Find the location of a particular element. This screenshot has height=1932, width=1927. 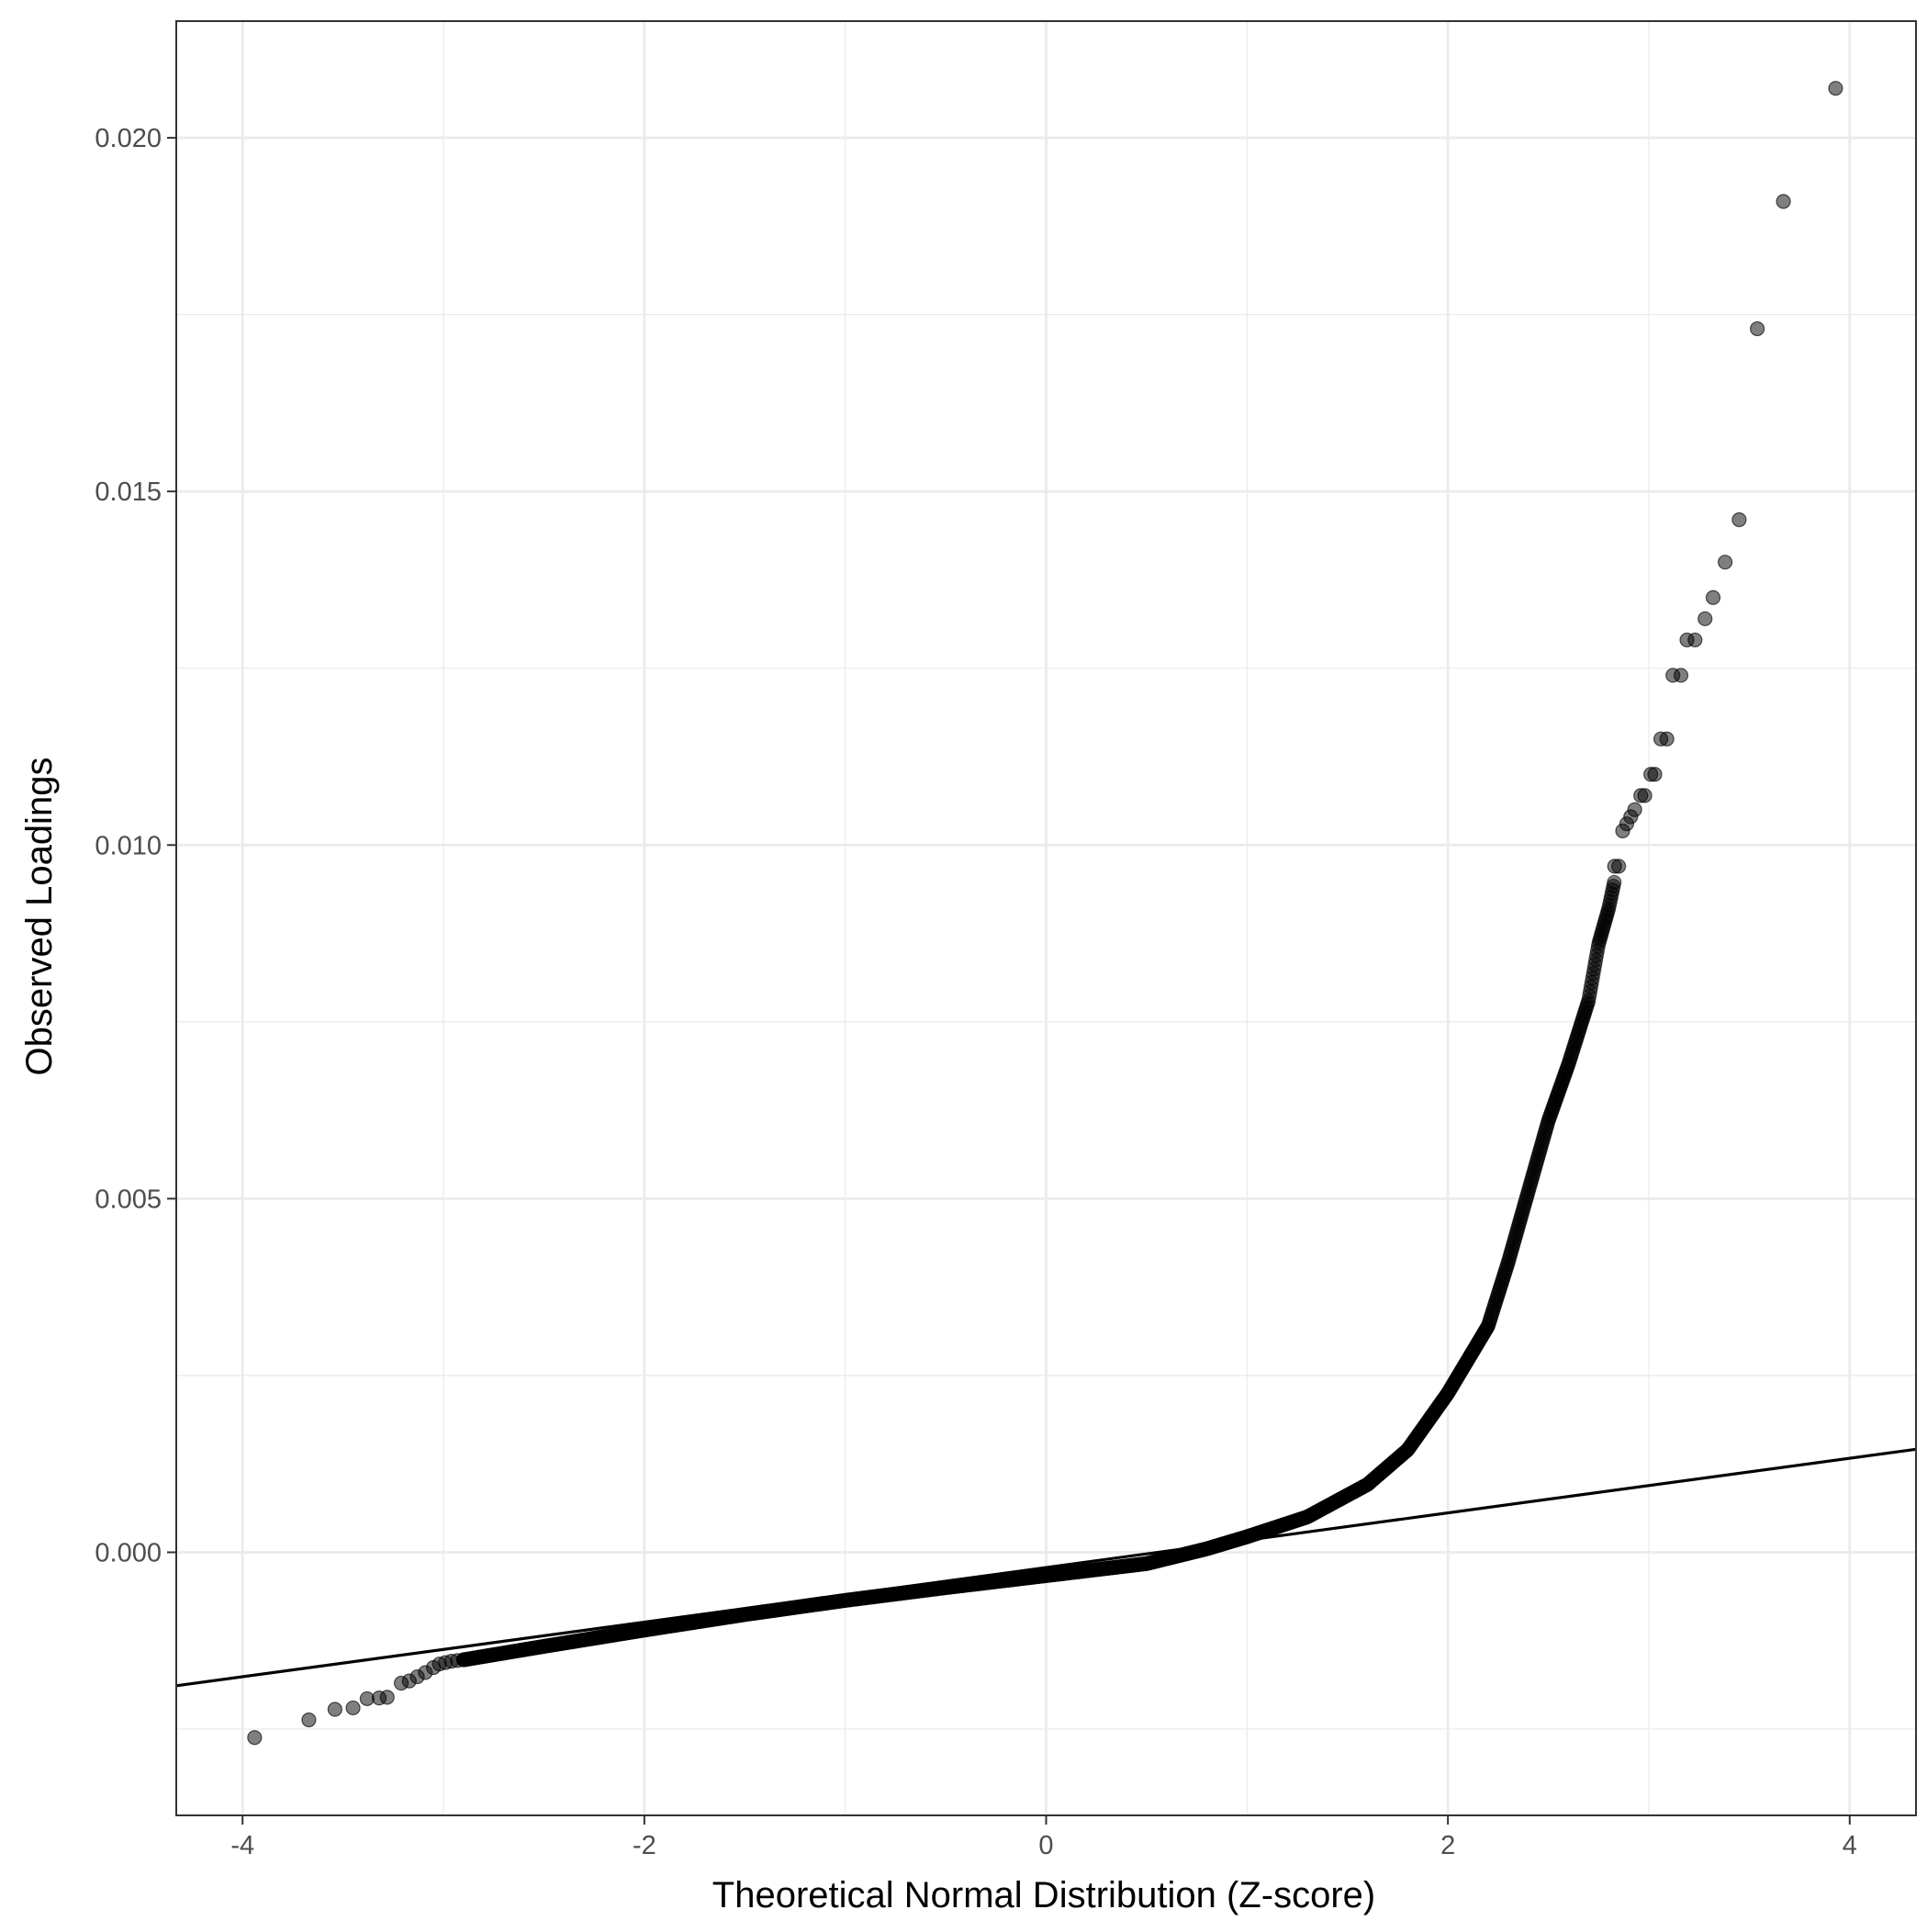

x-tick-label: 2 is located at coordinates (1448, 1845).